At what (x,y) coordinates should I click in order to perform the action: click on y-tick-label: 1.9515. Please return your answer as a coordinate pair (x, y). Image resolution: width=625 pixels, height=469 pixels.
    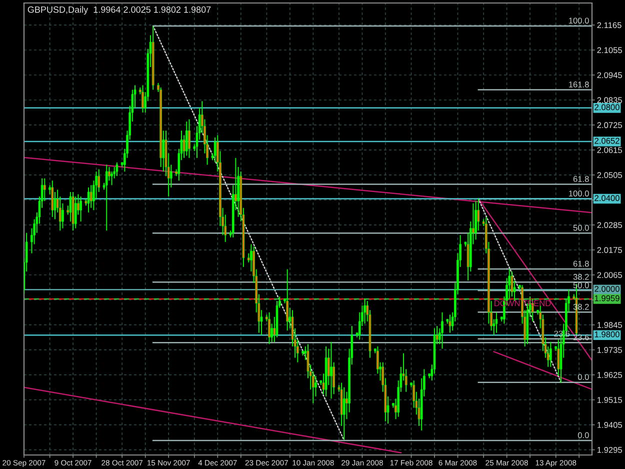
    Looking at the image, I should click on (609, 400).